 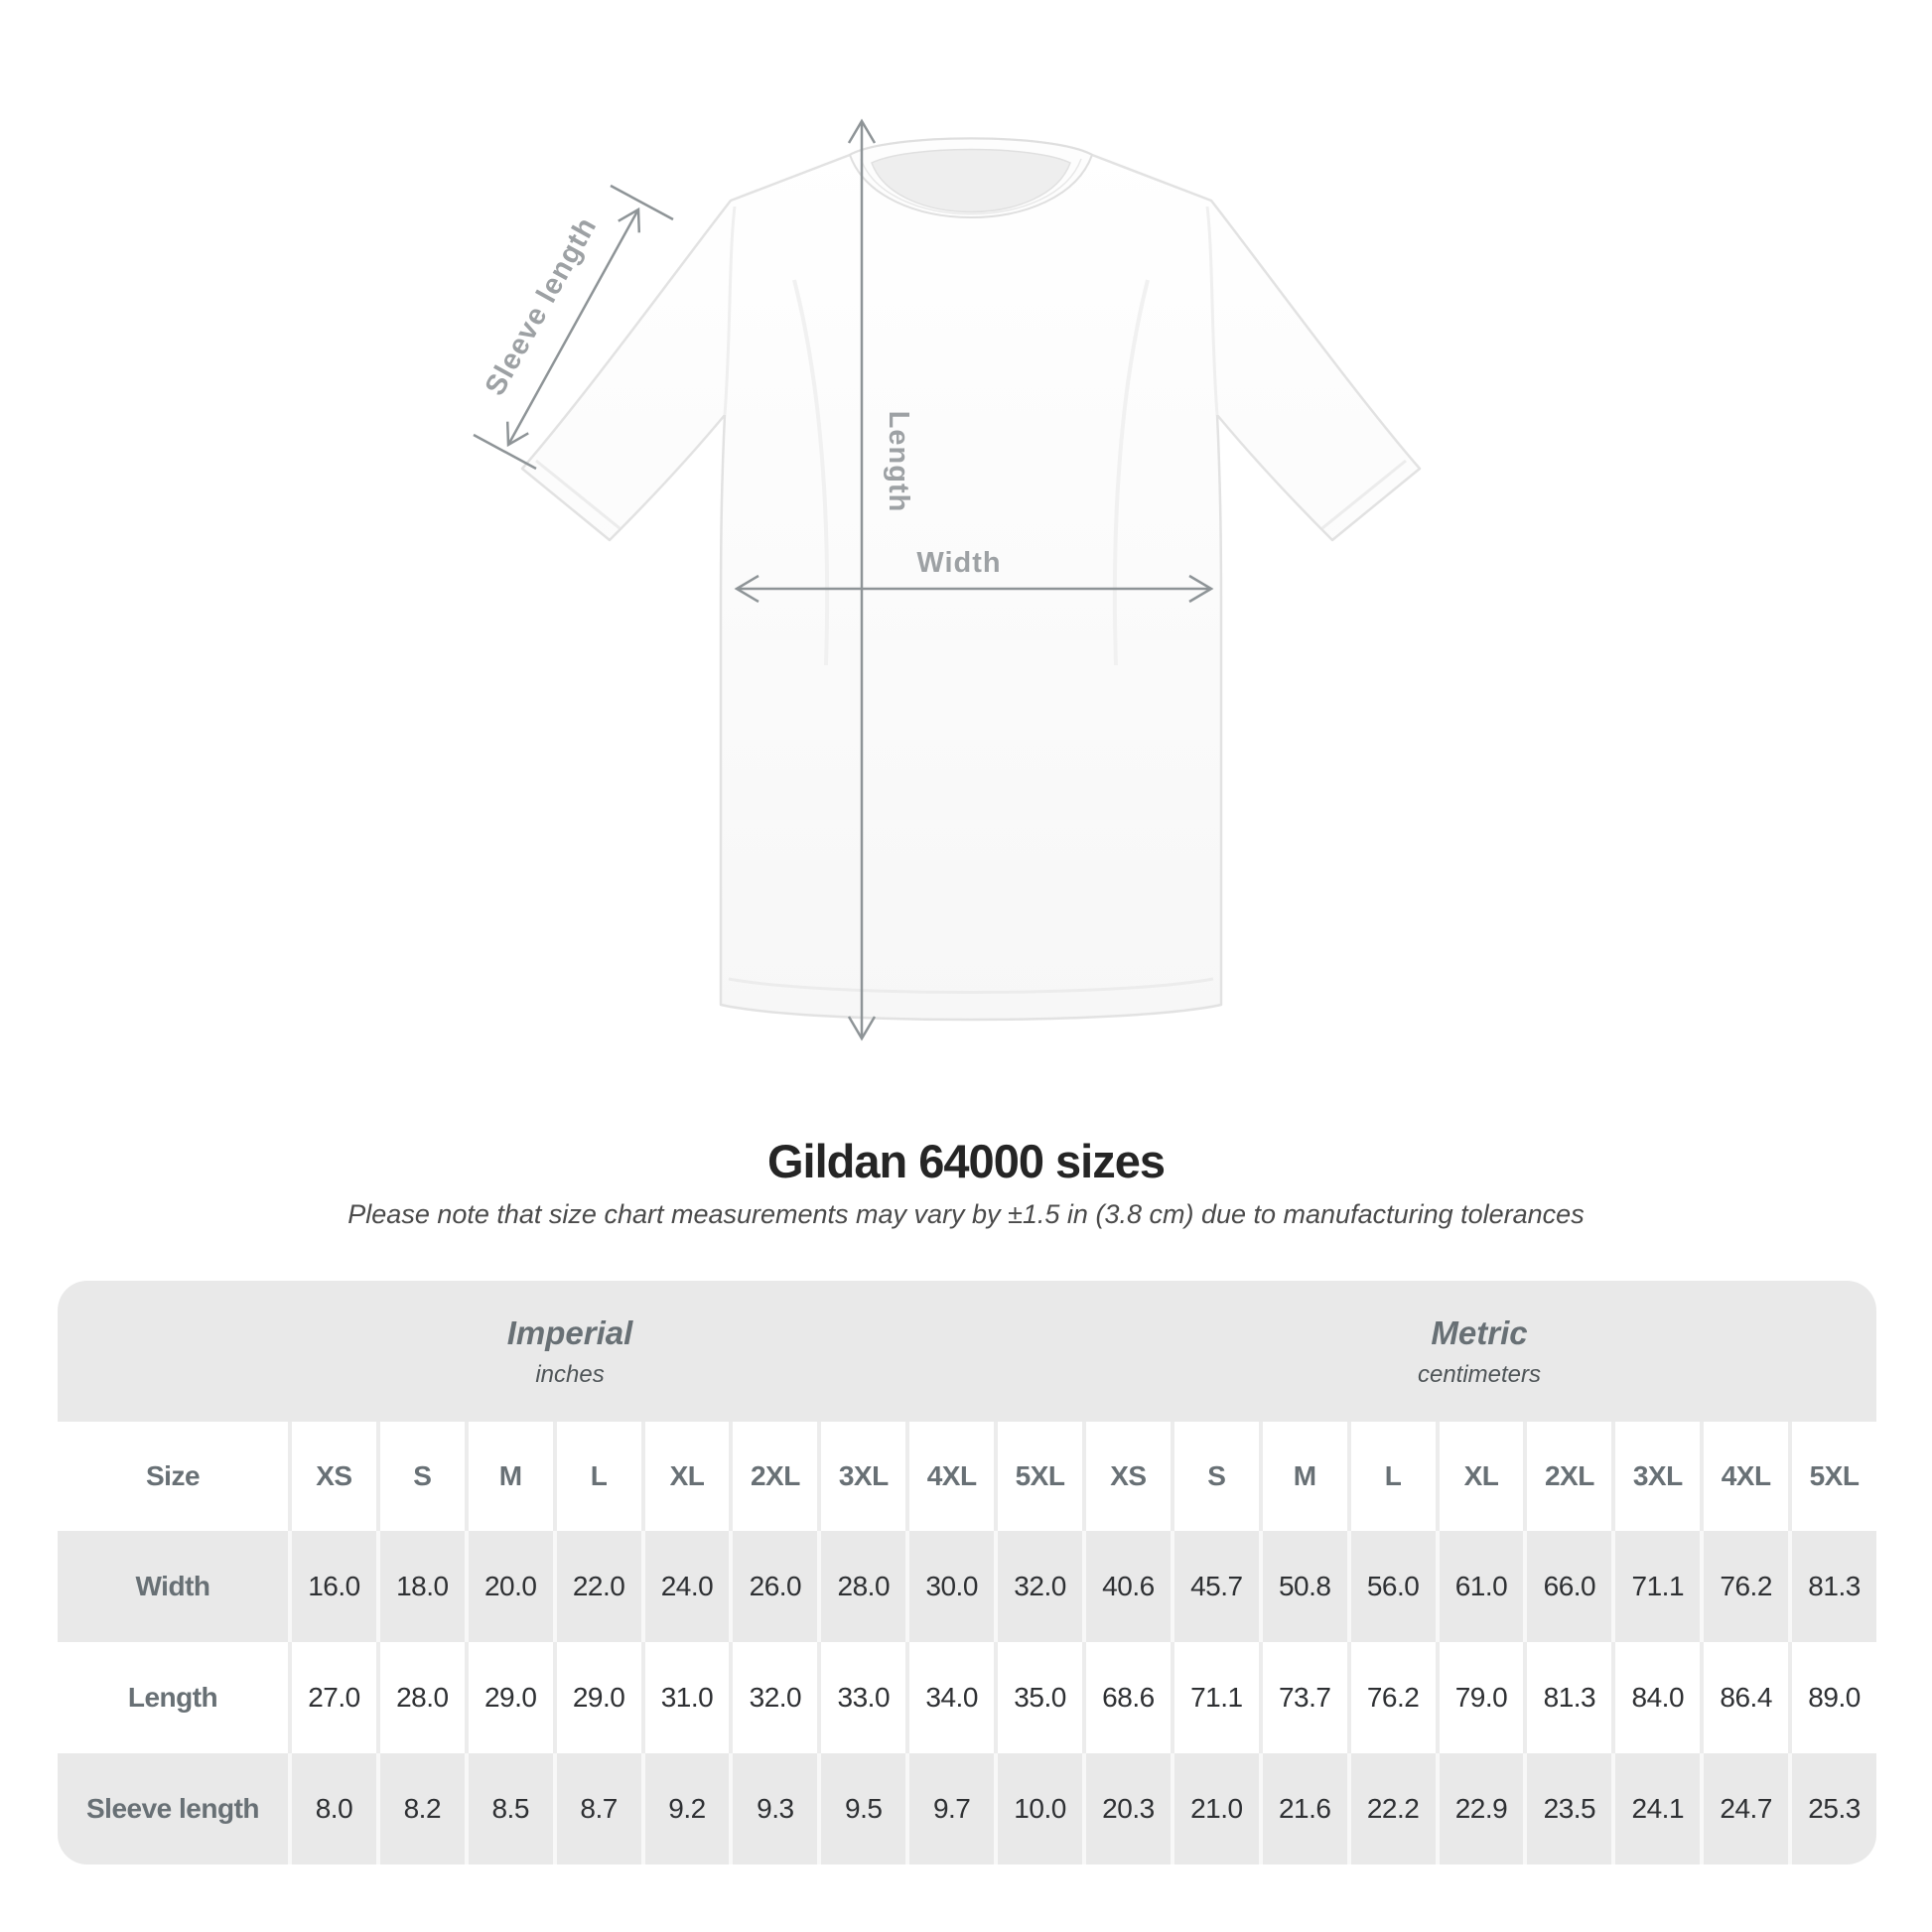 I want to click on sleeve-length-label: Sleeve length, so click(x=173, y=1809).